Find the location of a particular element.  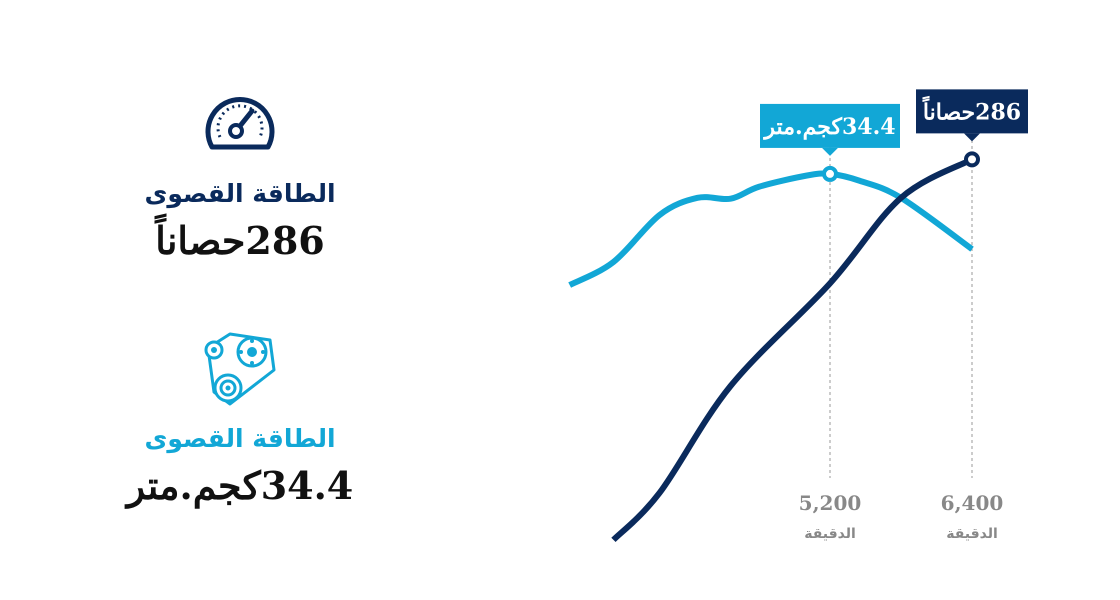

torque-peak-marker is located at coordinates (830, 173).